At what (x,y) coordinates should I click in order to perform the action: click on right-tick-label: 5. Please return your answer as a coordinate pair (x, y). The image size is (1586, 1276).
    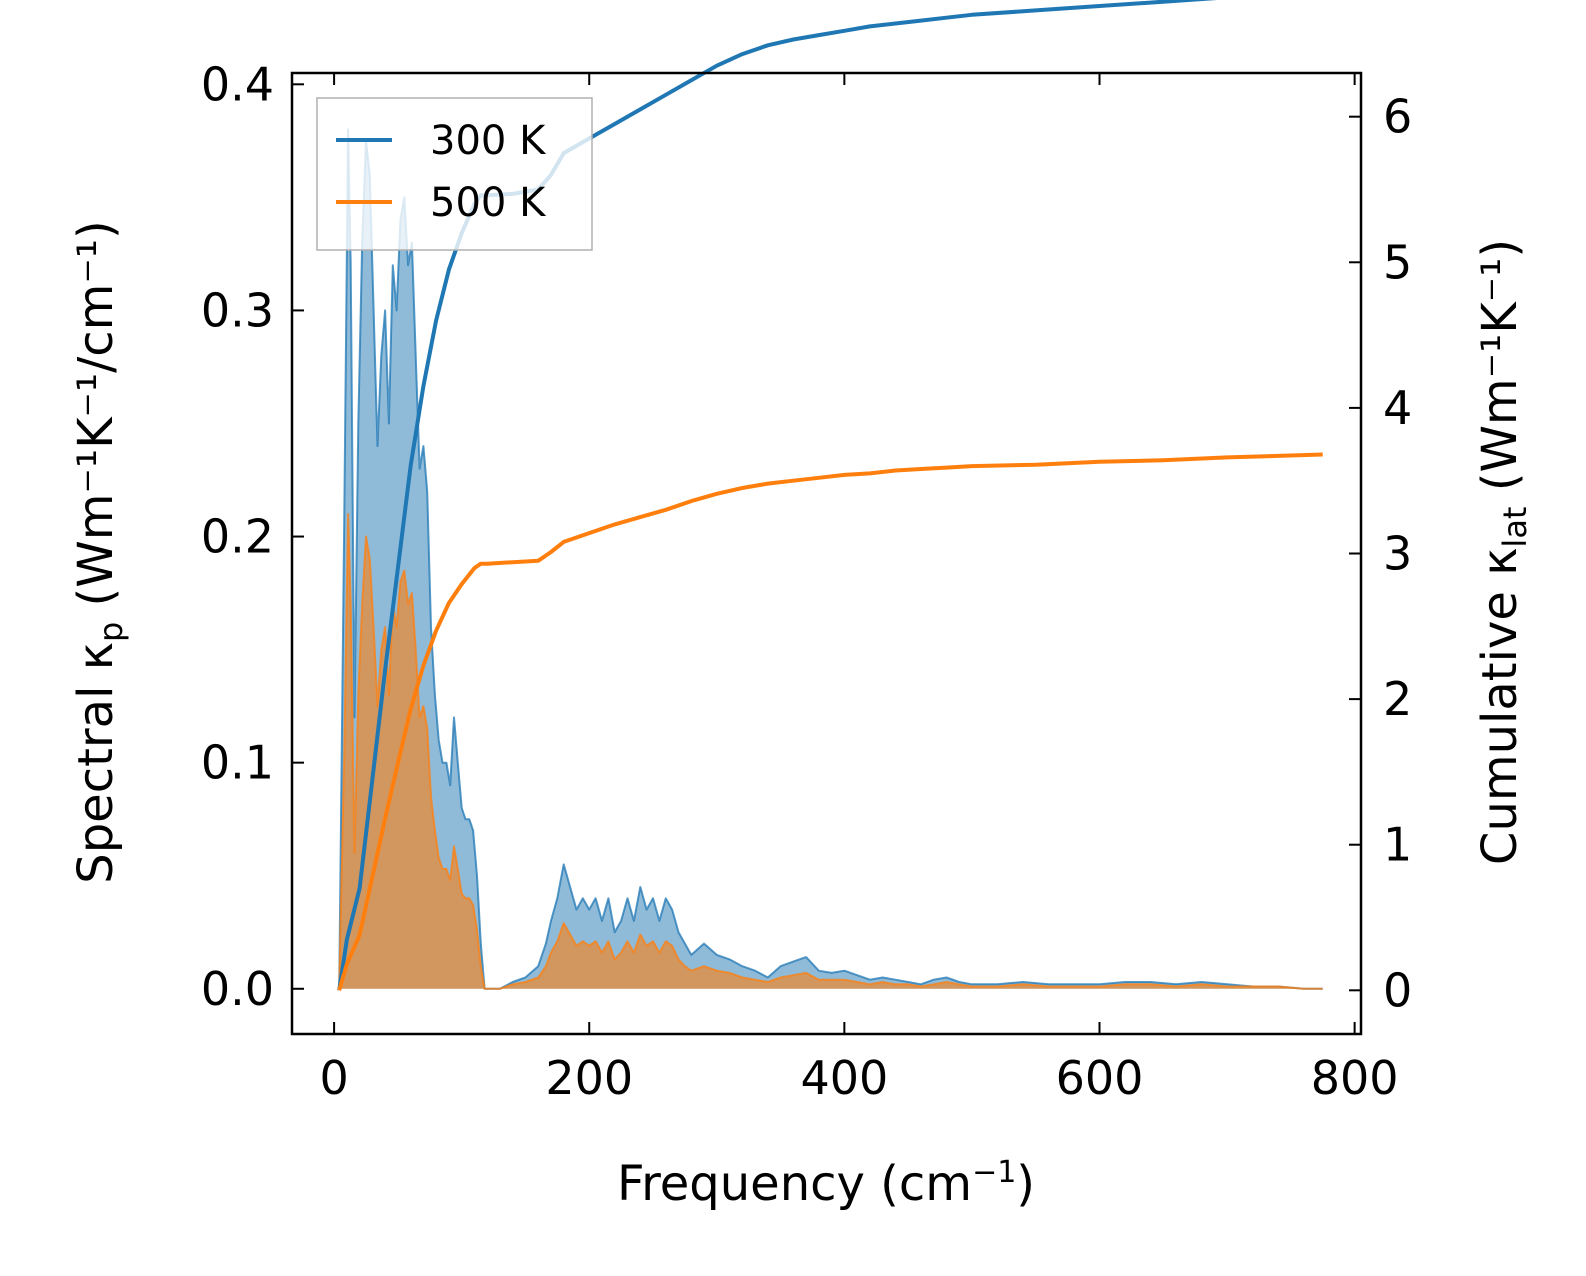
    Looking at the image, I should click on (1397, 262).